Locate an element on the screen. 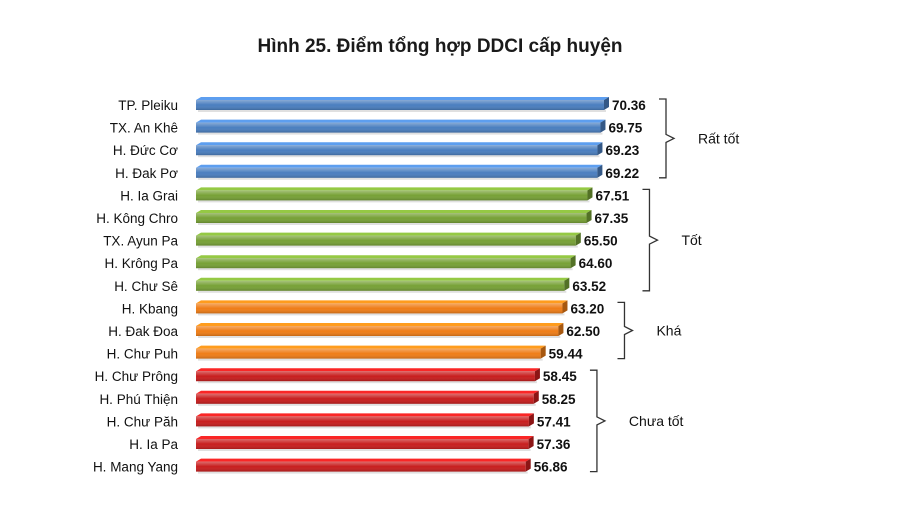 The image size is (900, 511). groups-layer: Rất tốt Tốt Khá Chưa tốt is located at coordinates (664, 285).